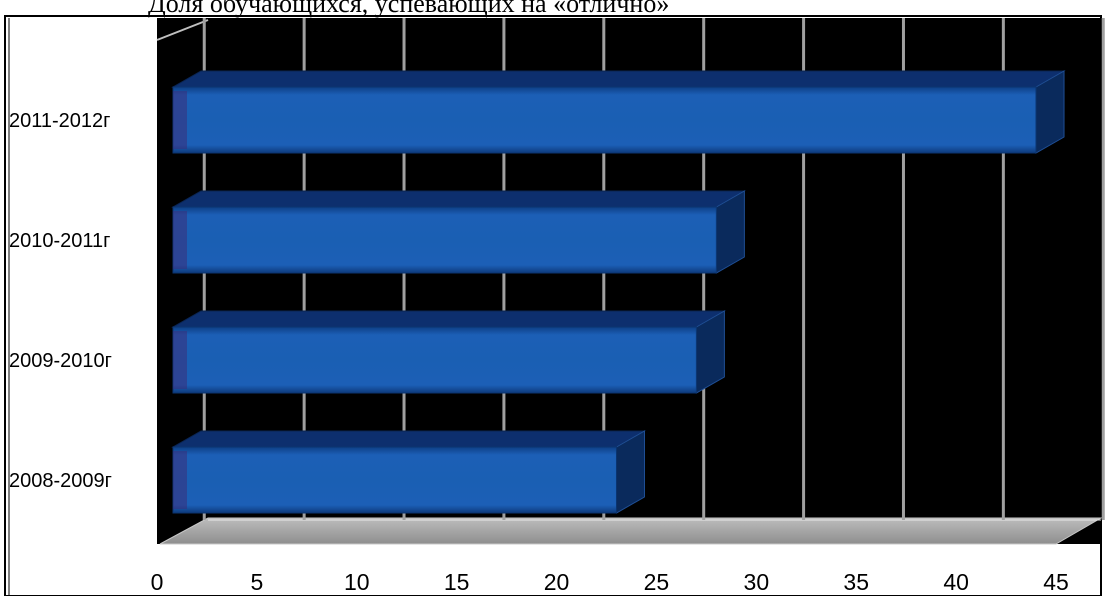 The width and height of the screenshot is (1106, 596). Describe the element at coordinates (631, 531) in the screenshot. I see `chart-floor` at that location.